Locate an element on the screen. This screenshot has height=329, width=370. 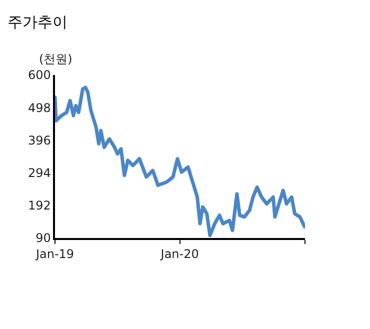
y-tick-label: 600 is located at coordinates (39, 75).